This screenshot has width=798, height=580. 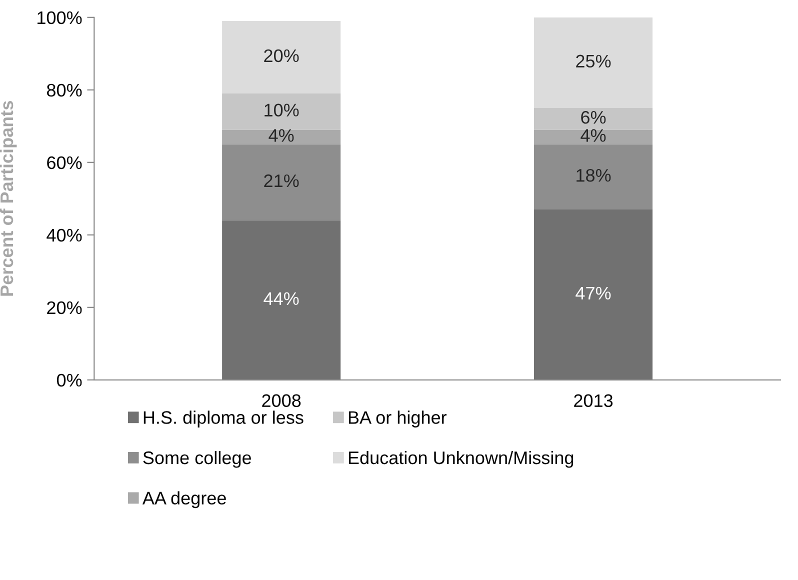 I want to click on text: 47%, so click(x=593, y=293).